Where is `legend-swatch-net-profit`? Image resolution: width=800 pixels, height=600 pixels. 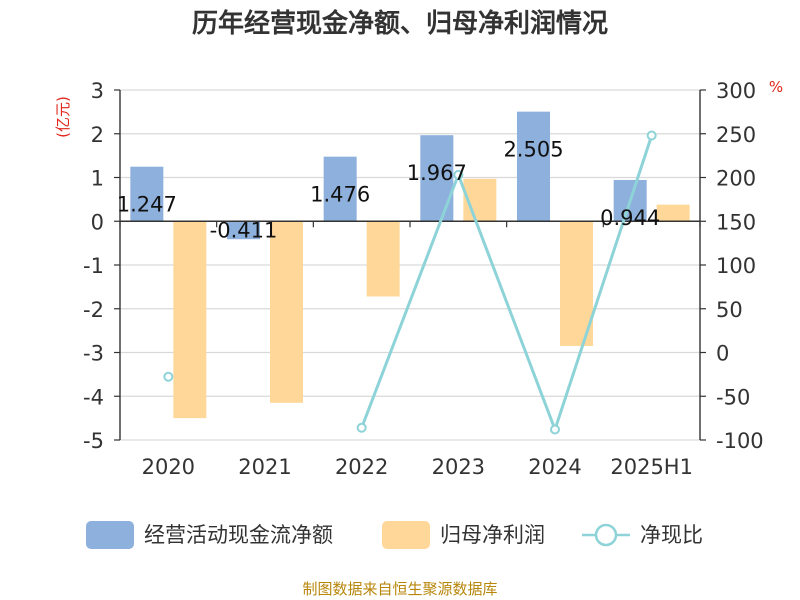
legend-swatch-net-profit is located at coordinates (406, 535).